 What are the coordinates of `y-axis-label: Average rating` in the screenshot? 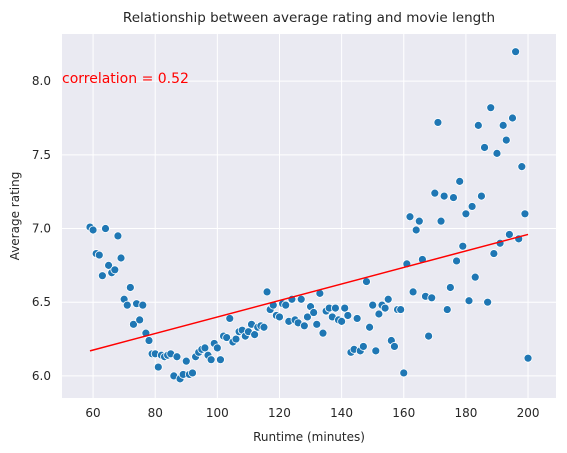 It's located at (15, 216).